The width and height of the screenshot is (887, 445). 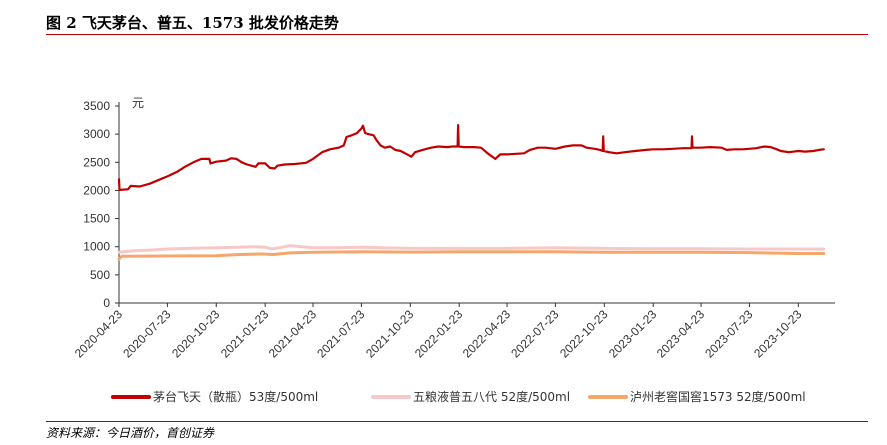 I want to click on y-tick-label: 0, so click(x=106, y=303).